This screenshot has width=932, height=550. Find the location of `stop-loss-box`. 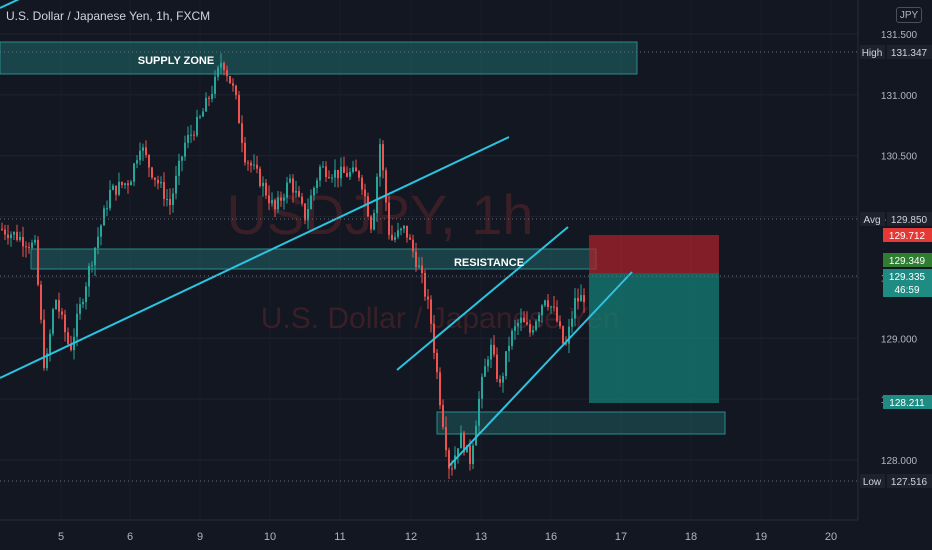

stop-loss-box is located at coordinates (654, 254).